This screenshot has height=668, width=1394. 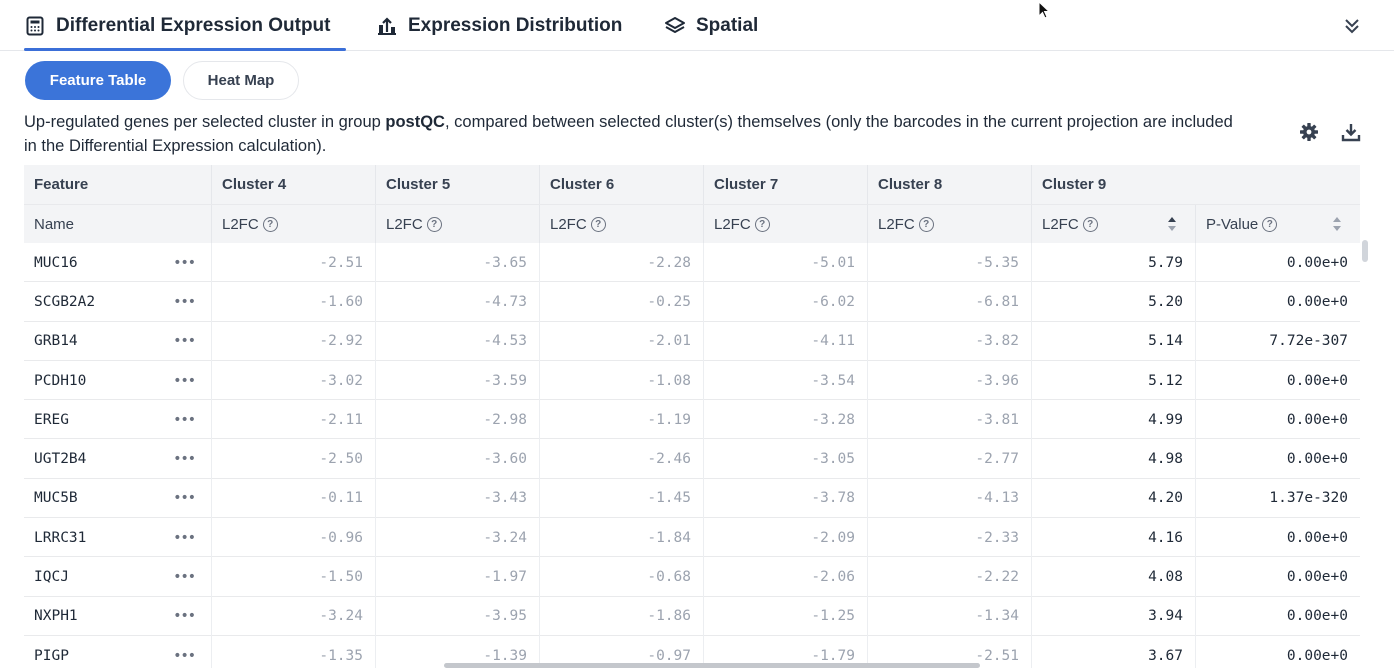 What do you see at coordinates (1114, 263) in the screenshot?
I see `l2fc-cell: 5.79` at bounding box center [1114, 263].